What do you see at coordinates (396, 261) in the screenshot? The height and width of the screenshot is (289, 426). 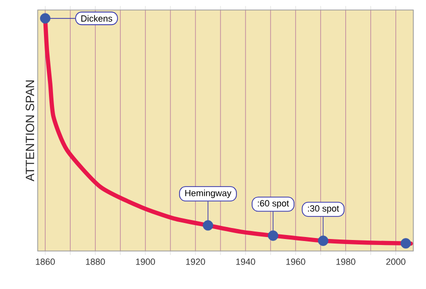 I see `x-tick-label: 2000` at bounding box center [396, 261].